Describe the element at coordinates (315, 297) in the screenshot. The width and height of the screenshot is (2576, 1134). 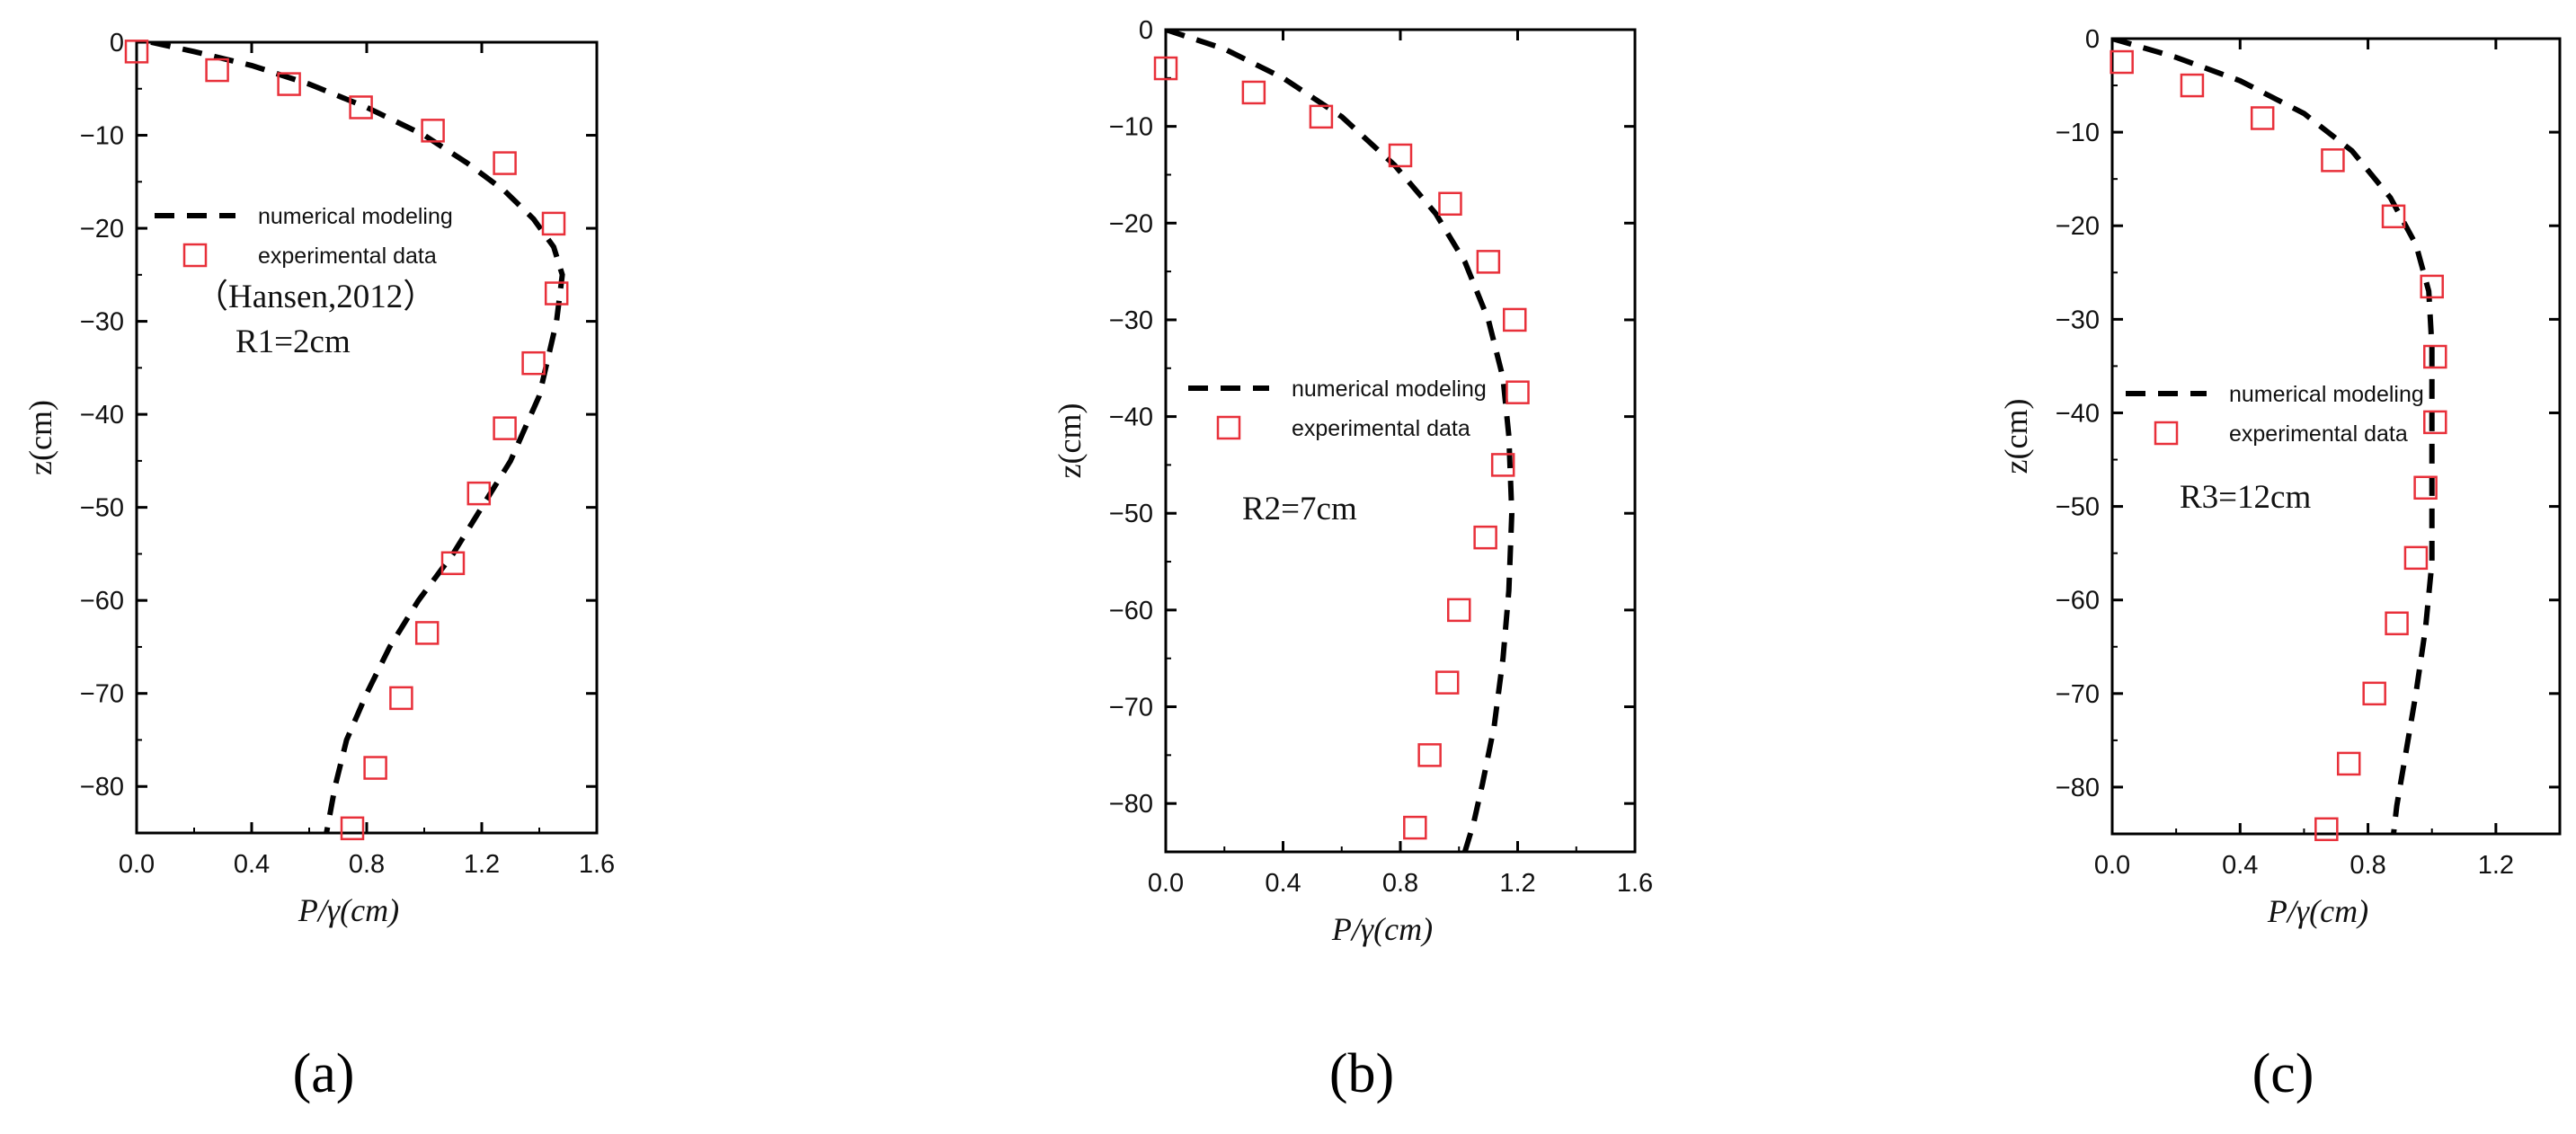
I see `annotation-text: （Hansen,2012）` at that location.